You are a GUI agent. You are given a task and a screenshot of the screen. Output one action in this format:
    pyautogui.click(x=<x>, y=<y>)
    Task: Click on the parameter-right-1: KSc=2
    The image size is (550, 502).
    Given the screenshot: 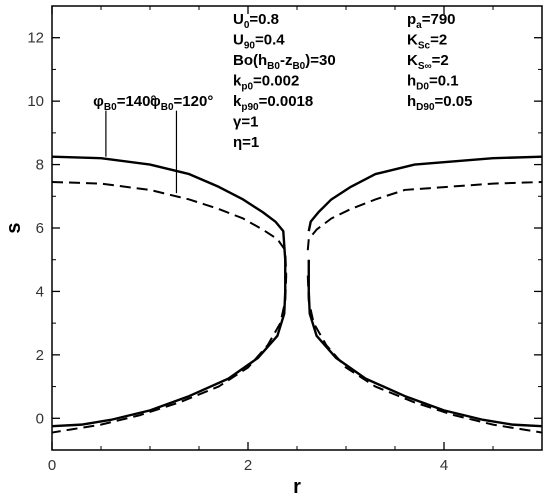 What is the action you would take?
    pyautogui.click(x=427, y=42)
    